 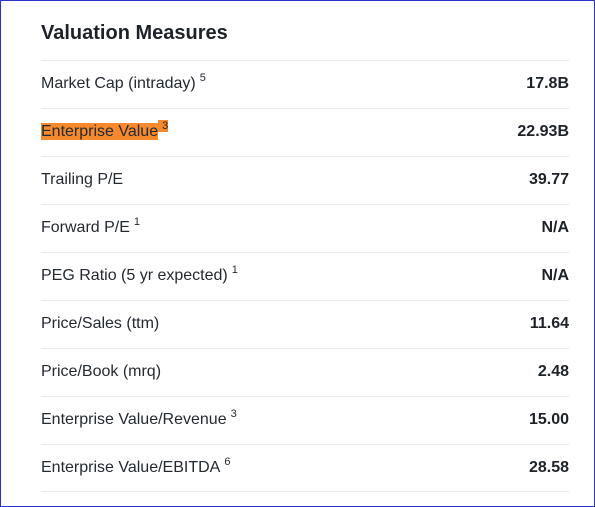 I want to click on row-label: Forward P/E 1, so click(x=90, y=228).